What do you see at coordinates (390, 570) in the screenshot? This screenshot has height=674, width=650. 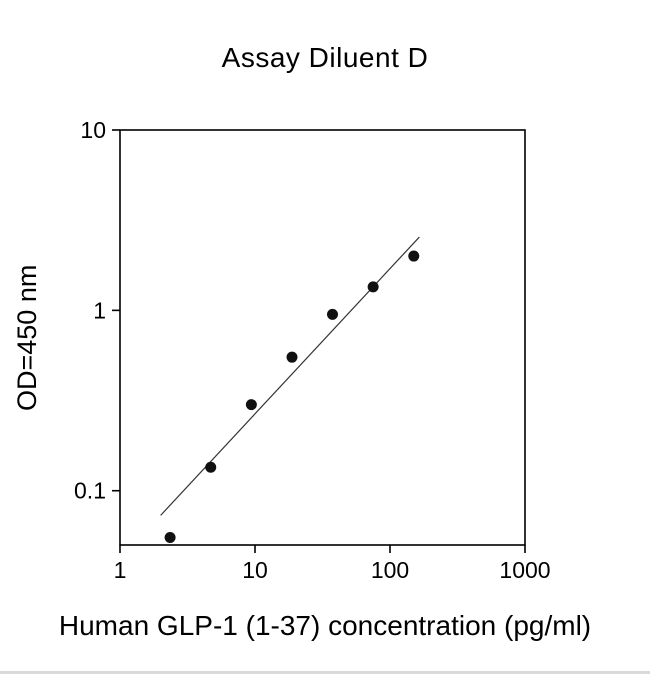 I see `x-tick-label: 100` at bounding box center [390, 570].